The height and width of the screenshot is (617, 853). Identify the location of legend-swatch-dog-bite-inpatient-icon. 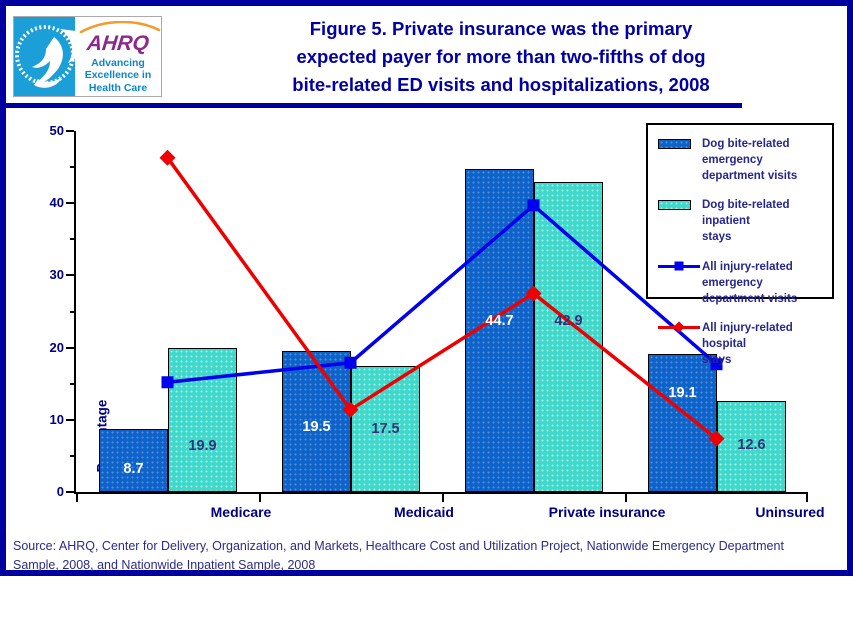
(674, 204).